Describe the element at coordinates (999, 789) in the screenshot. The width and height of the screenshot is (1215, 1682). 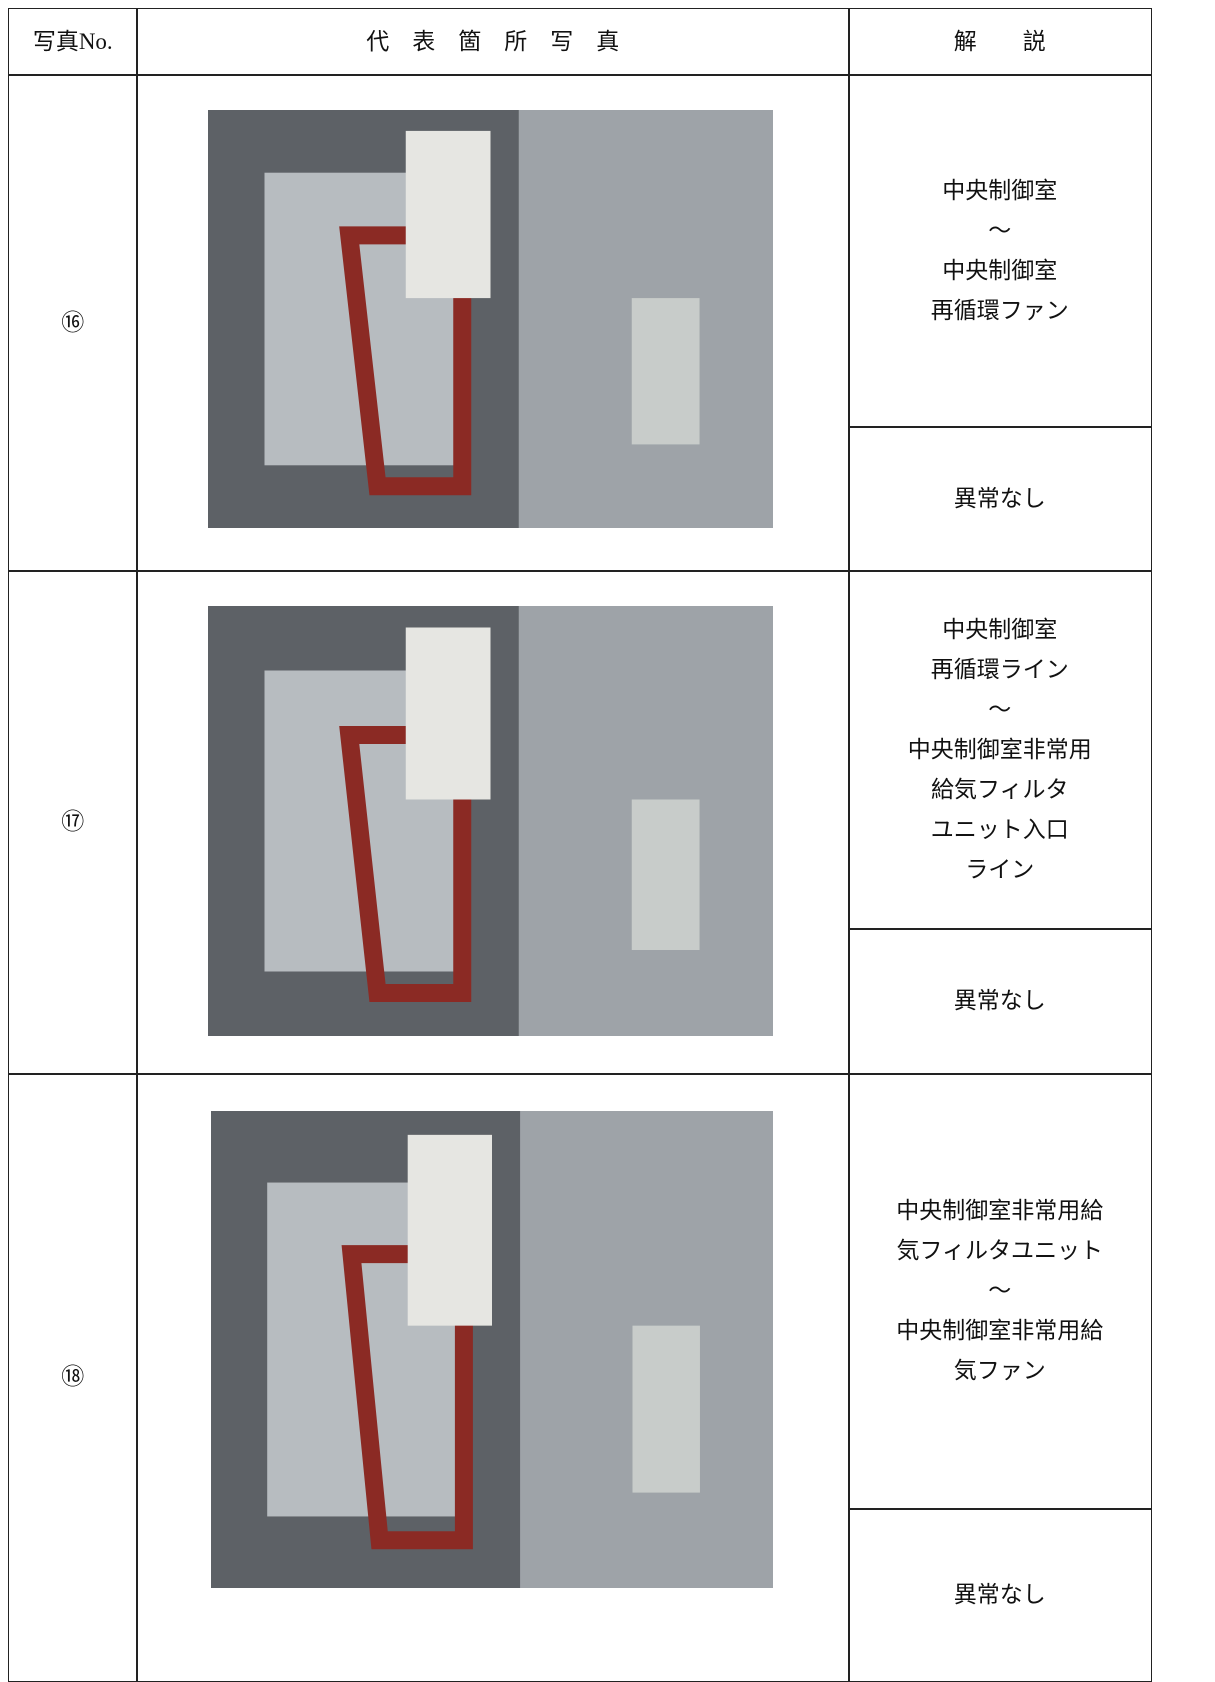
I see `description-line: 給気フィルタ` at that location.